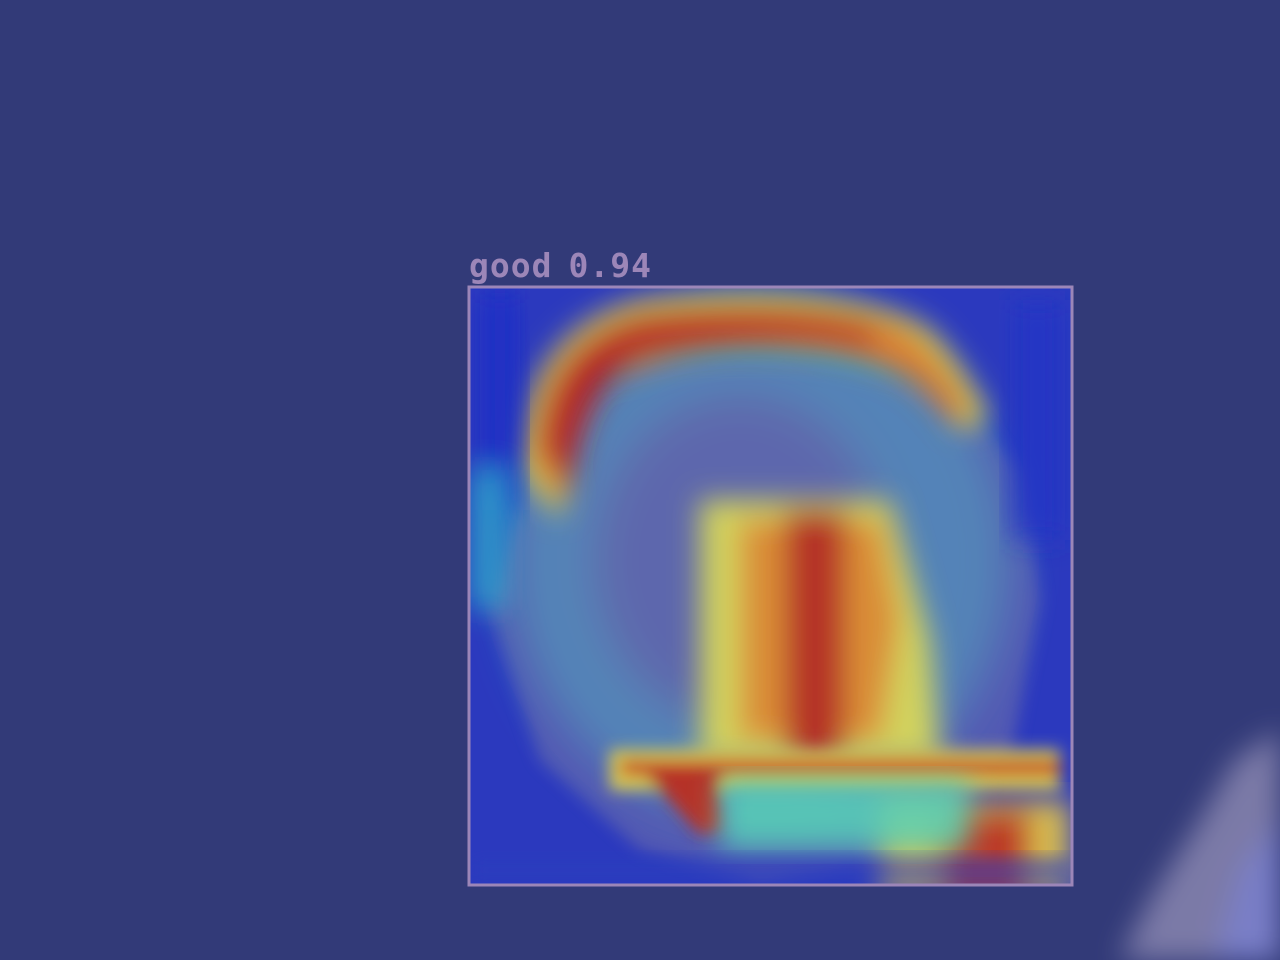  What do you see at coordinates (511, 265) in the screenshot?
I see `detection-class: good` at bounding box center [511, 265].